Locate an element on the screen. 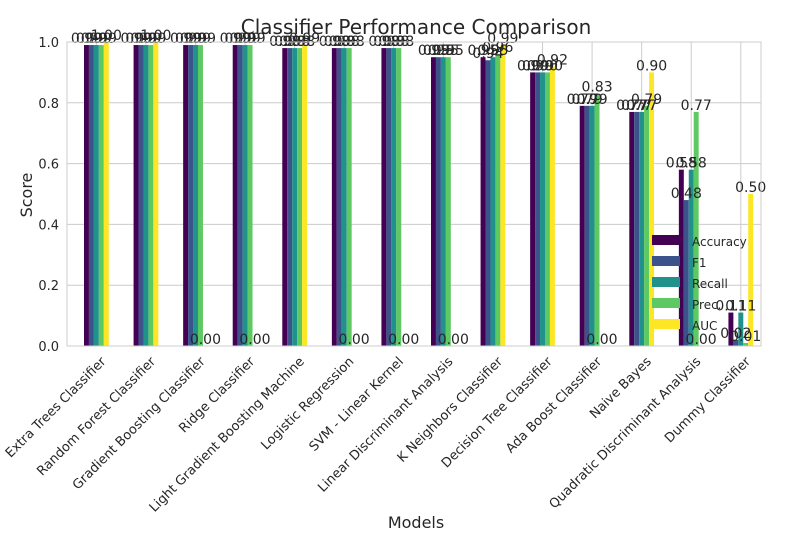 This screenshot has width=800, height=550. data-label: 0.83 is located at coordinates (596, 88).